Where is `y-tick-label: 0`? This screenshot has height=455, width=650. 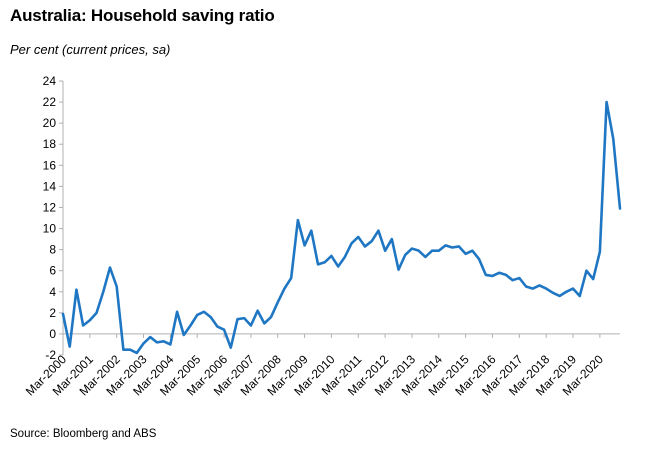
y-tick-label: 0 is located at coordinates (52, 334).